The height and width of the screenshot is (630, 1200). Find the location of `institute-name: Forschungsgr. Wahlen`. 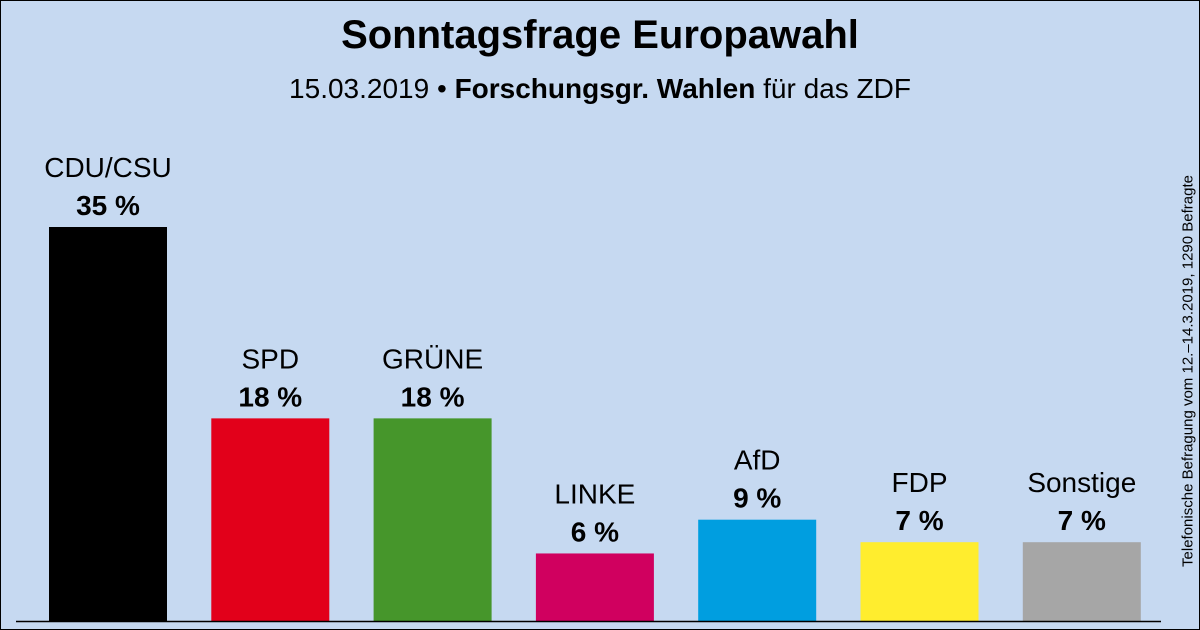

institute-name: Forschungsgr. Wahlen is located at coordinates (605, 88).